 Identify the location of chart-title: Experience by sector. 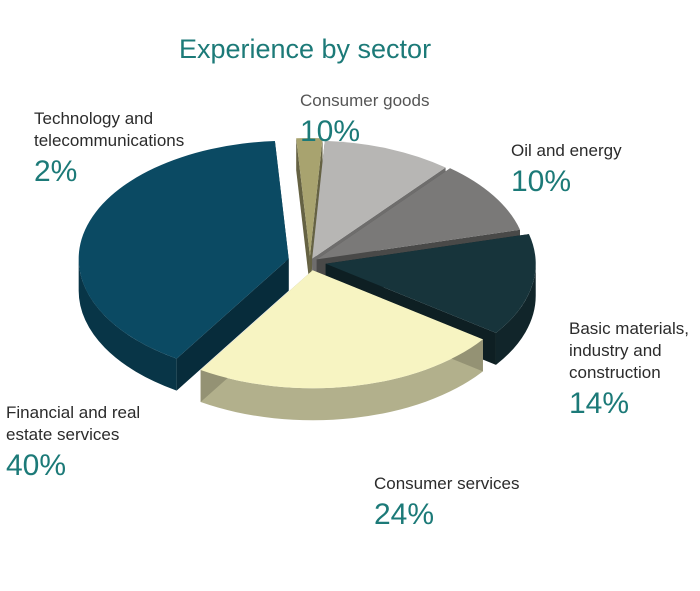
(305, 49).